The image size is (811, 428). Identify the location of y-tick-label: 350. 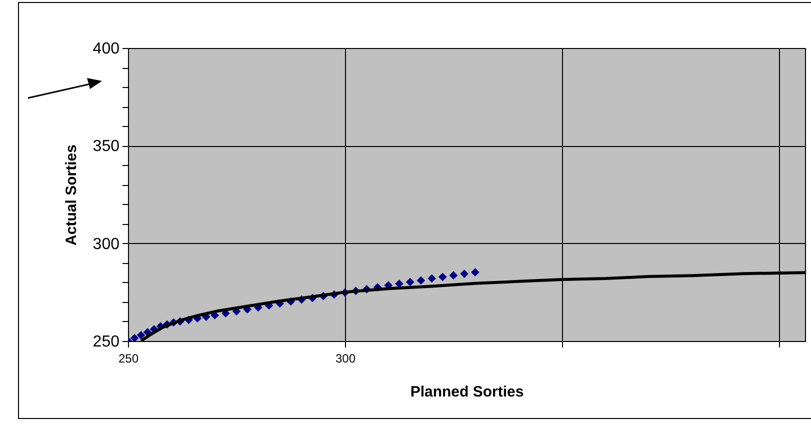
(106, 147).